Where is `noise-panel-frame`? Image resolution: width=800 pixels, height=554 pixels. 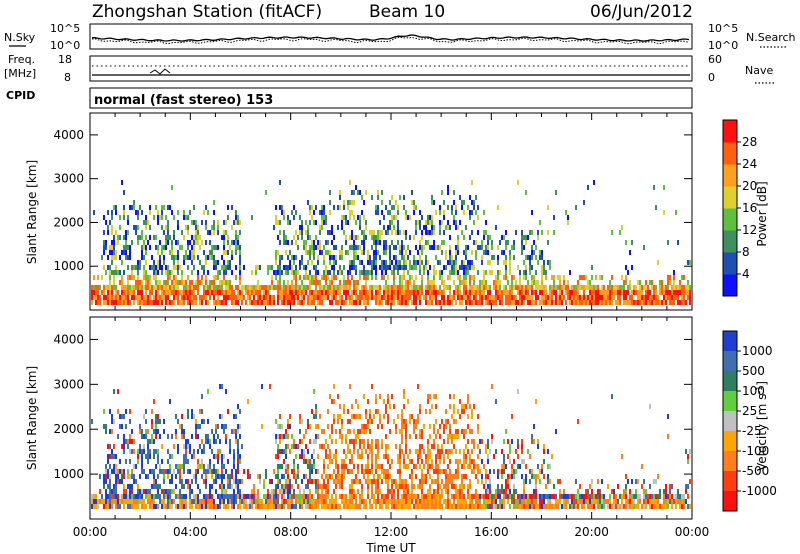 noise-panel-frame is located at coordinates (391, 36).